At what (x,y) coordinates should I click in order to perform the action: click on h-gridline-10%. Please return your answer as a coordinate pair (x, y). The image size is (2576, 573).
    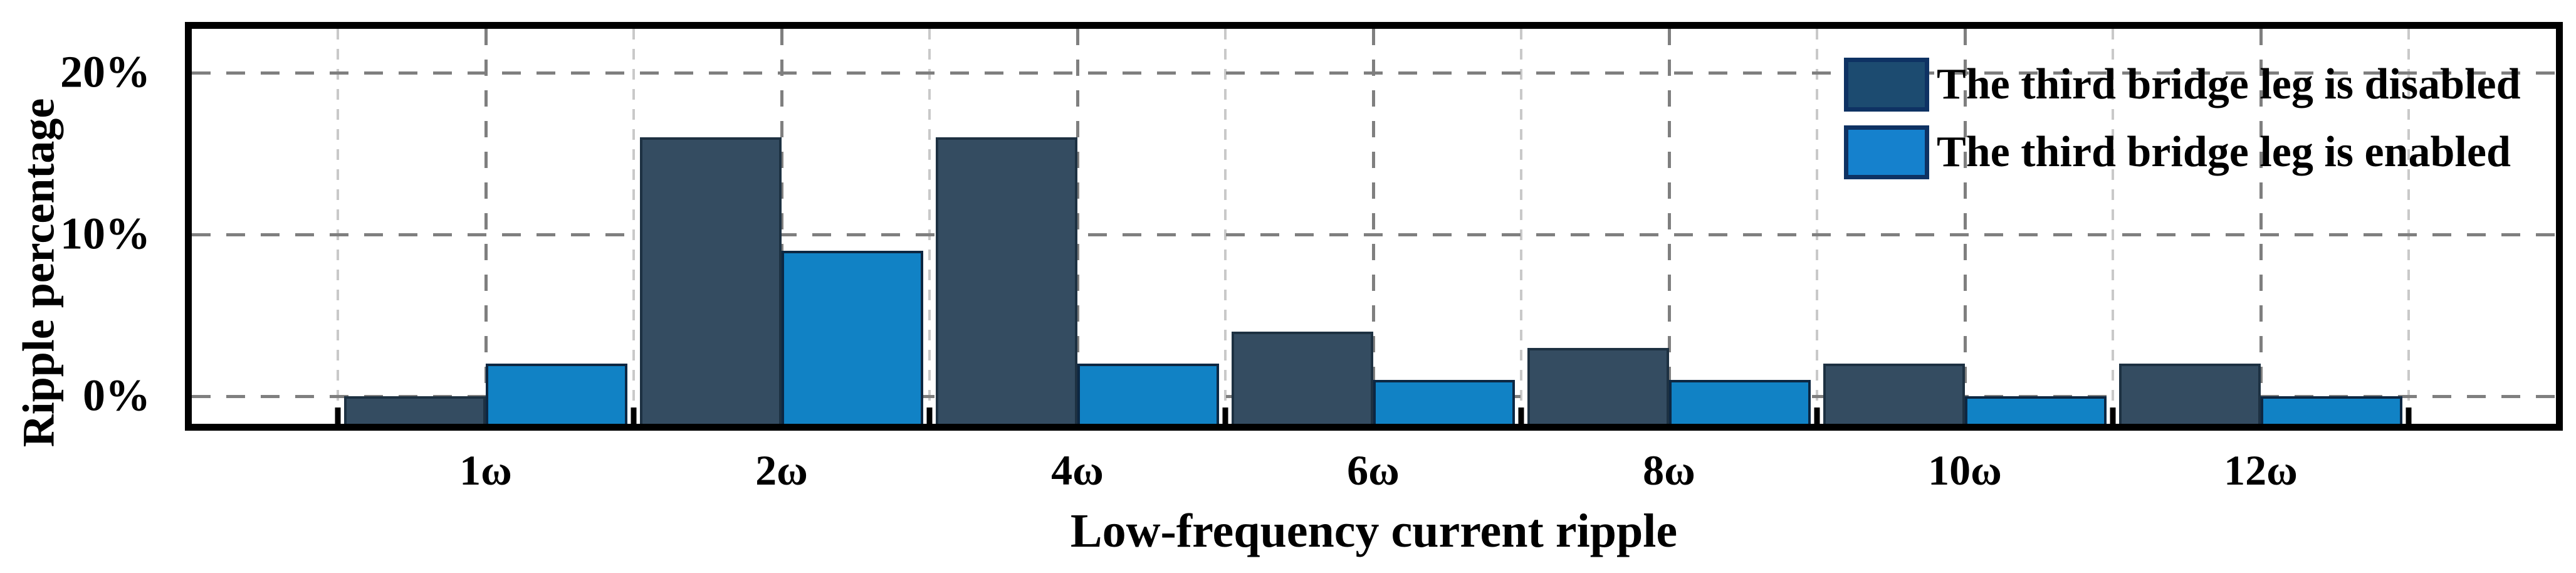
    Looking at the image, I should click on (1374, 234).